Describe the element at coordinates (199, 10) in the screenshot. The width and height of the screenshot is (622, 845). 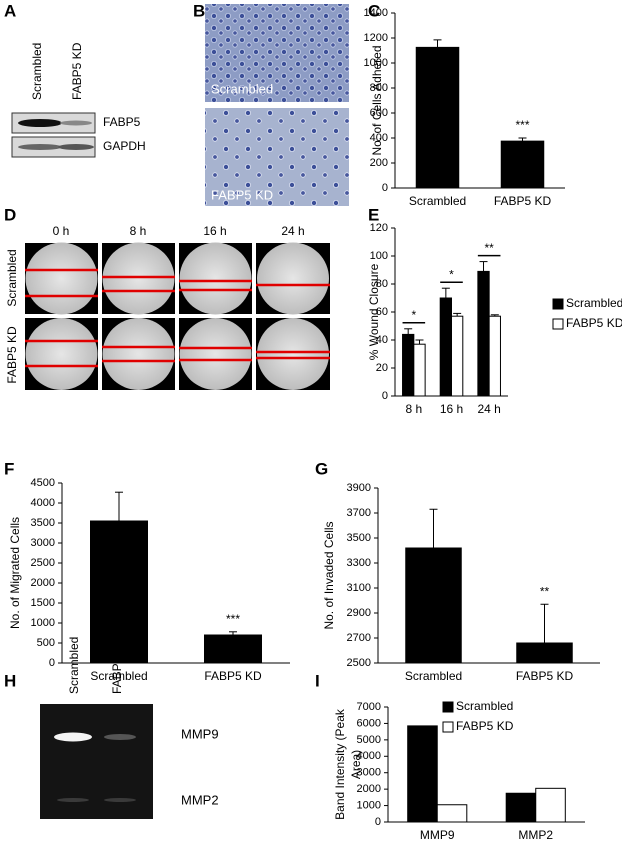
I see `panel-label: B` at that location.